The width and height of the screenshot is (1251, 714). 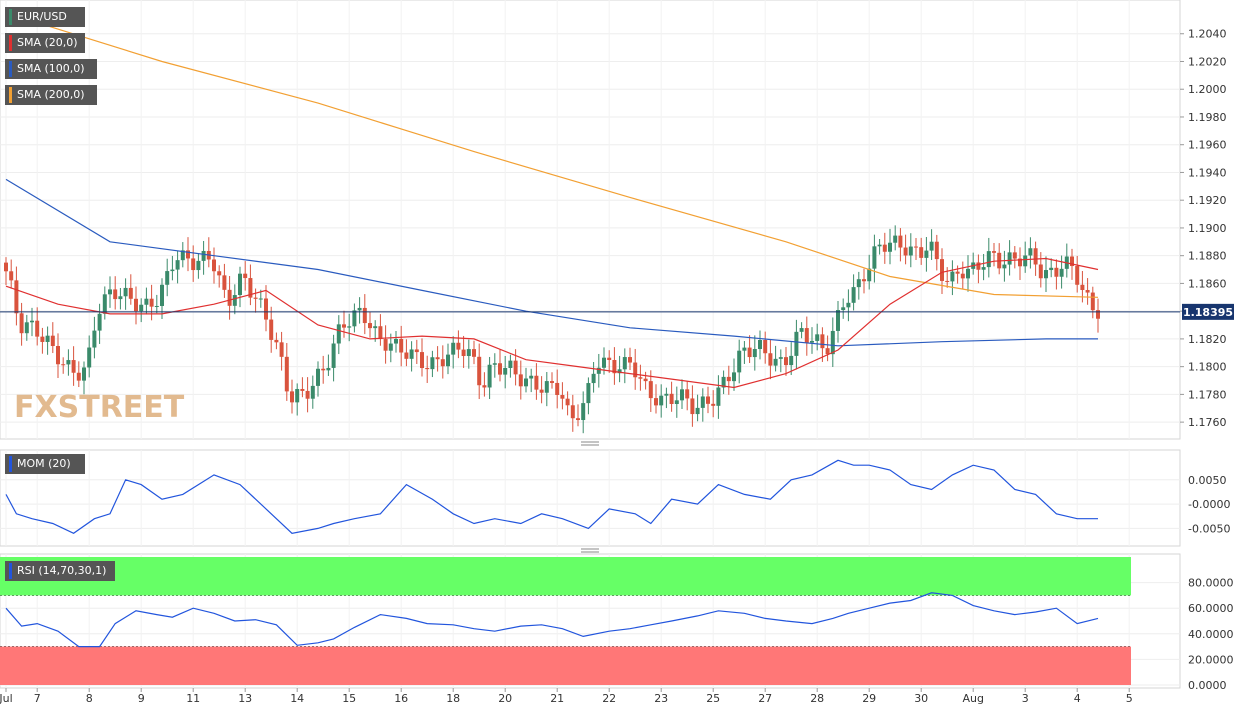 What do you see at coordinates (51, 69) in the screenshot?
I see `price-legend-2: SMA (100,0)` at bounding box center [51, 69].